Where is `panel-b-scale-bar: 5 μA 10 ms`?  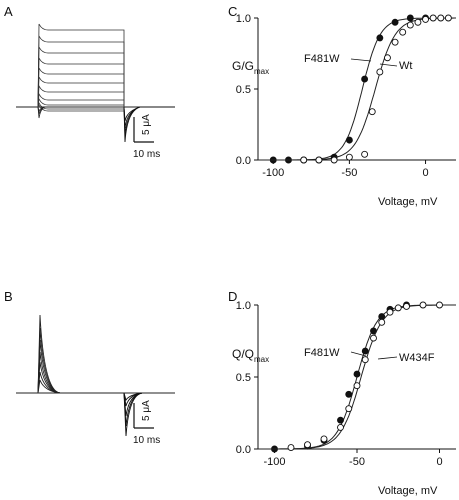 panel-b-scale-bar: 5 μA 10 ms is located at coordinates (146, 423).